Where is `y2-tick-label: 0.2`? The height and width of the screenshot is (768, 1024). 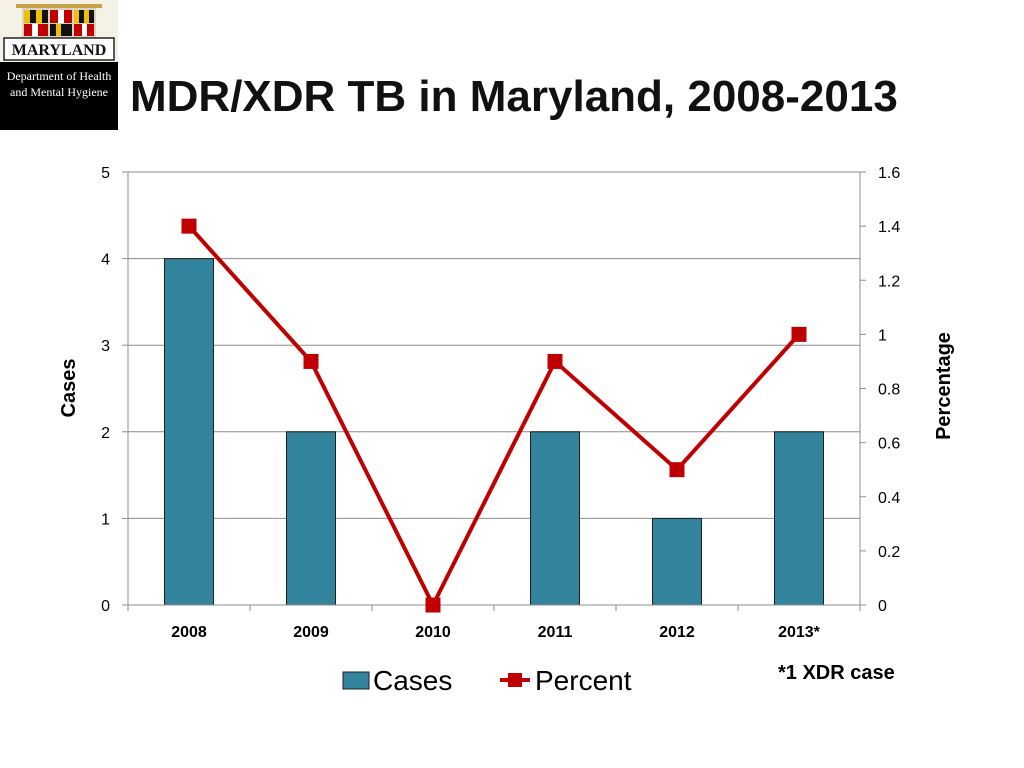 y2-tick-label: 0.2 is located at coordinates (889, 552).